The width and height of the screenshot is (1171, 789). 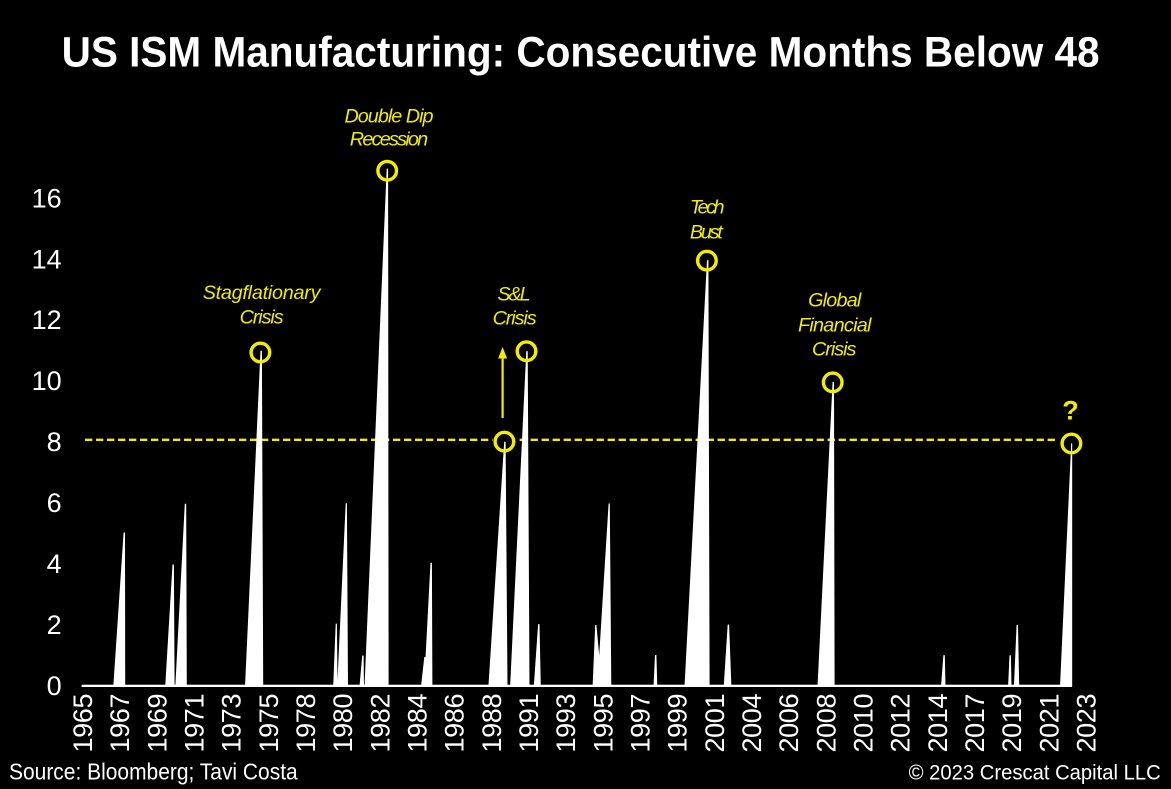 What do you see at coordinates (380, 723) in the screenshot?
I see `svg-text: 1982` at bounding box center [380, 723].